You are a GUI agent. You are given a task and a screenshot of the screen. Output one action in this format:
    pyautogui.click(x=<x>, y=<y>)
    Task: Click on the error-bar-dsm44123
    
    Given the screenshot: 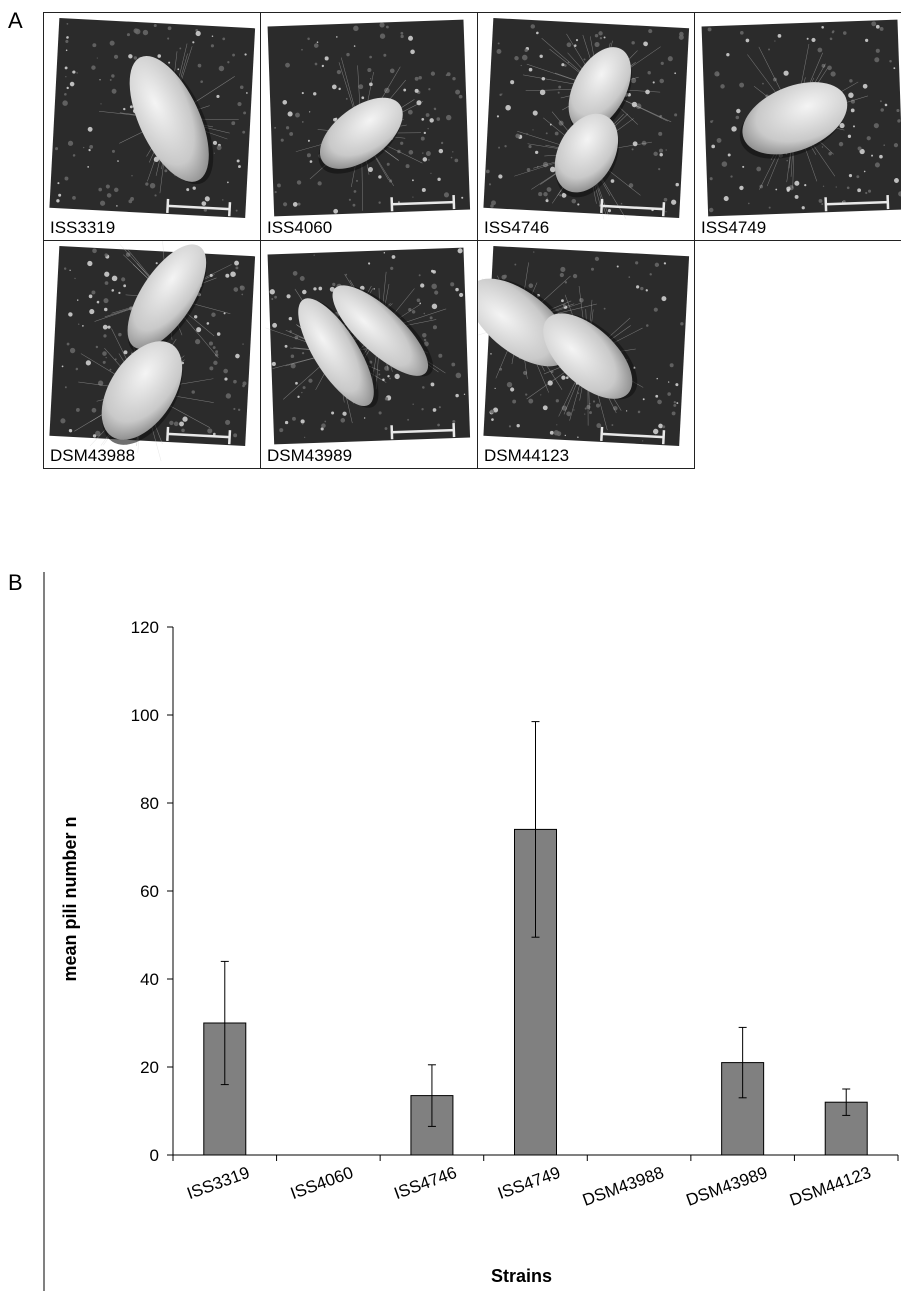 What is the action you would take?
    pyautogui.click(x=846, y=1102)
    